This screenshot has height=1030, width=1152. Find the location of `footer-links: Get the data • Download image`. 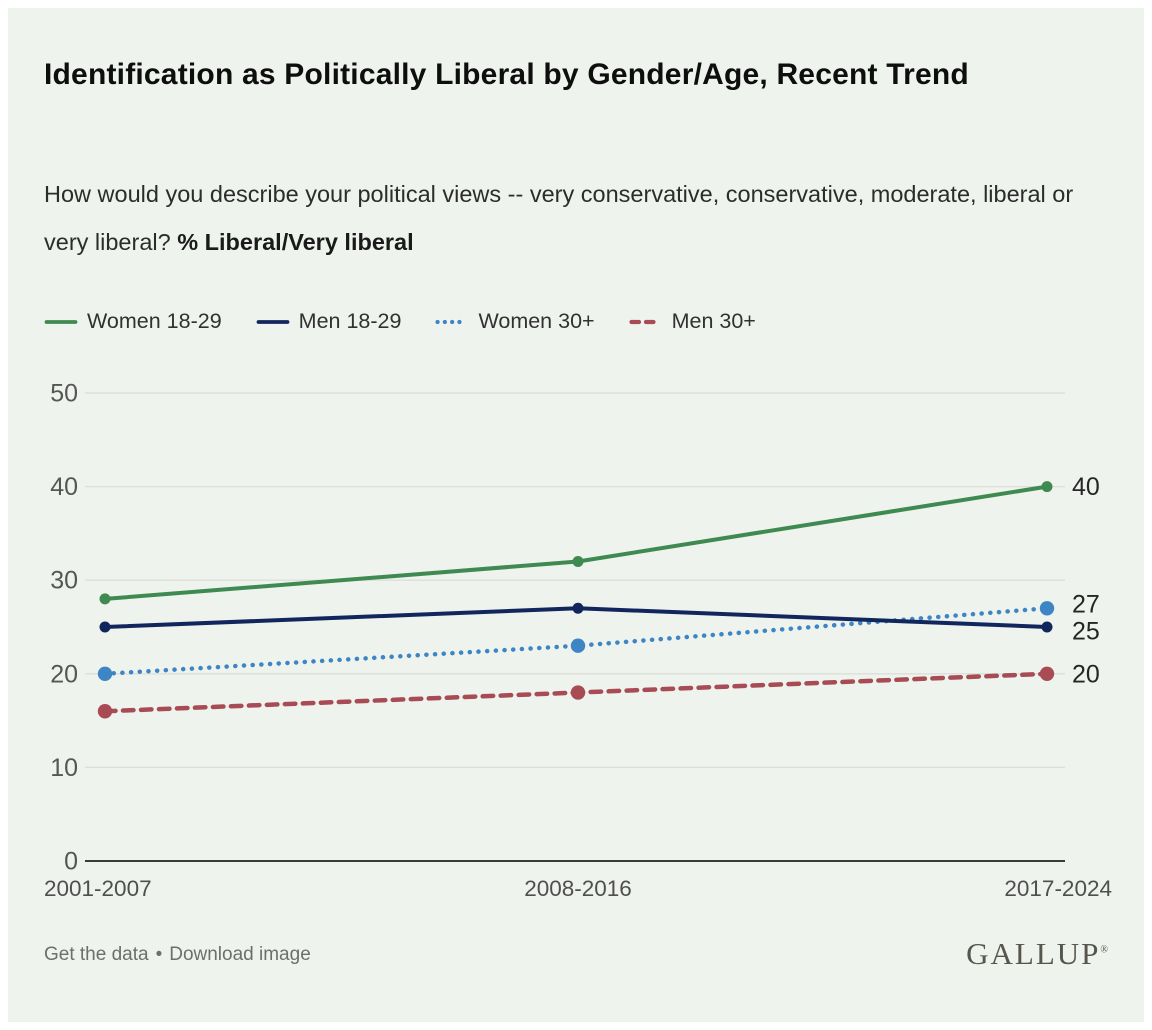

footer-links: Get the data • Download image is located at coordinates (177, 955).